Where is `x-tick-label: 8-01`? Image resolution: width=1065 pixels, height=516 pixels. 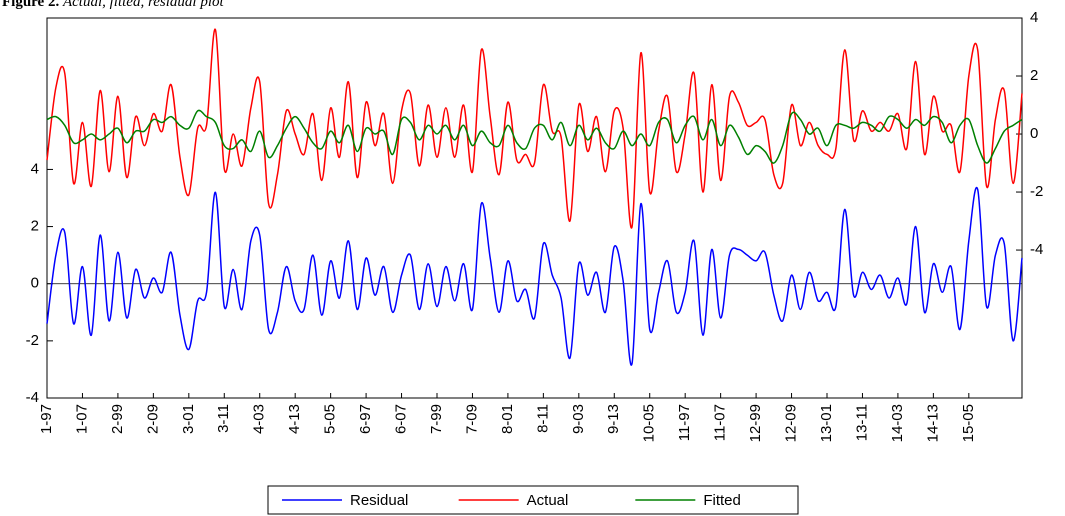 x-tick-label: 8-01 is located at coordinates (507, 419).